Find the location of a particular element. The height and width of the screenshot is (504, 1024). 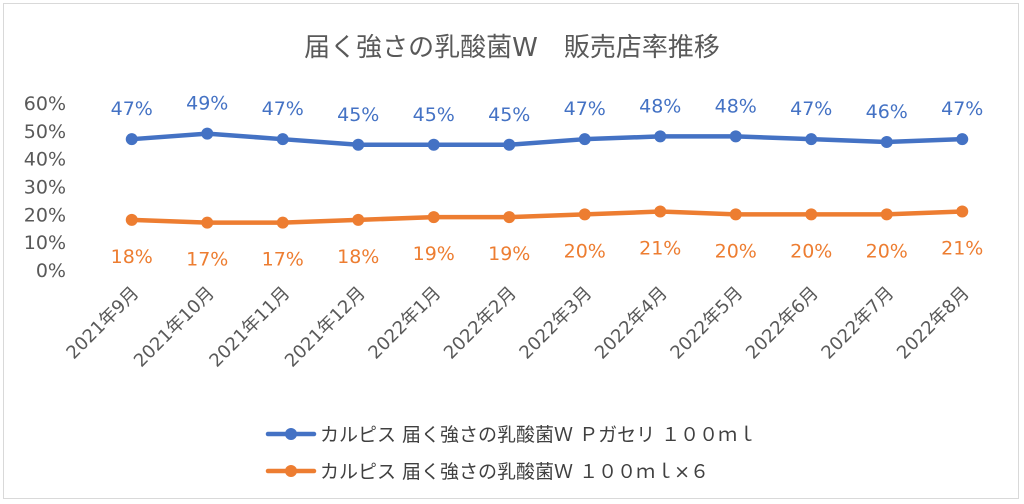

x-tick-label: 2021年11月 is located at coordinates (249, 327).